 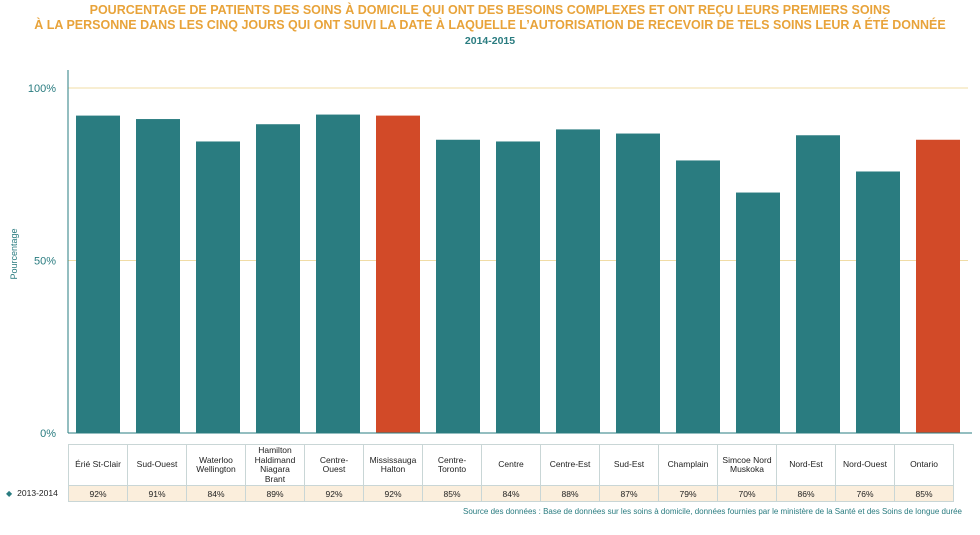 What do you see at coordinates (334, 469) in the screenshot?
I see `category-label-line: Ouest` at bounding box center [334, 469].